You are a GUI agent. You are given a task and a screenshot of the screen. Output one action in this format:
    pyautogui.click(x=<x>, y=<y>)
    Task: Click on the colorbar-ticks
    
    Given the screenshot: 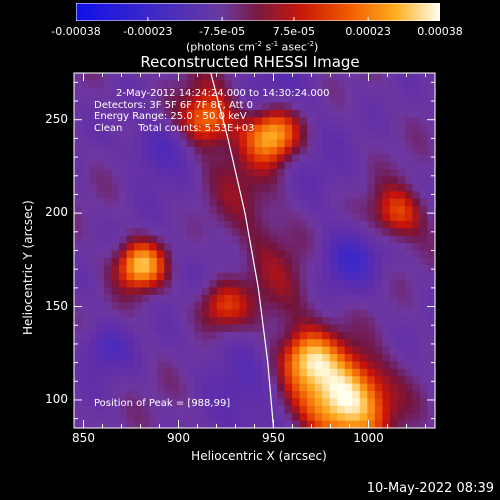 What is the action you would take?
    pyautogui.click(x=258, y=19)
    